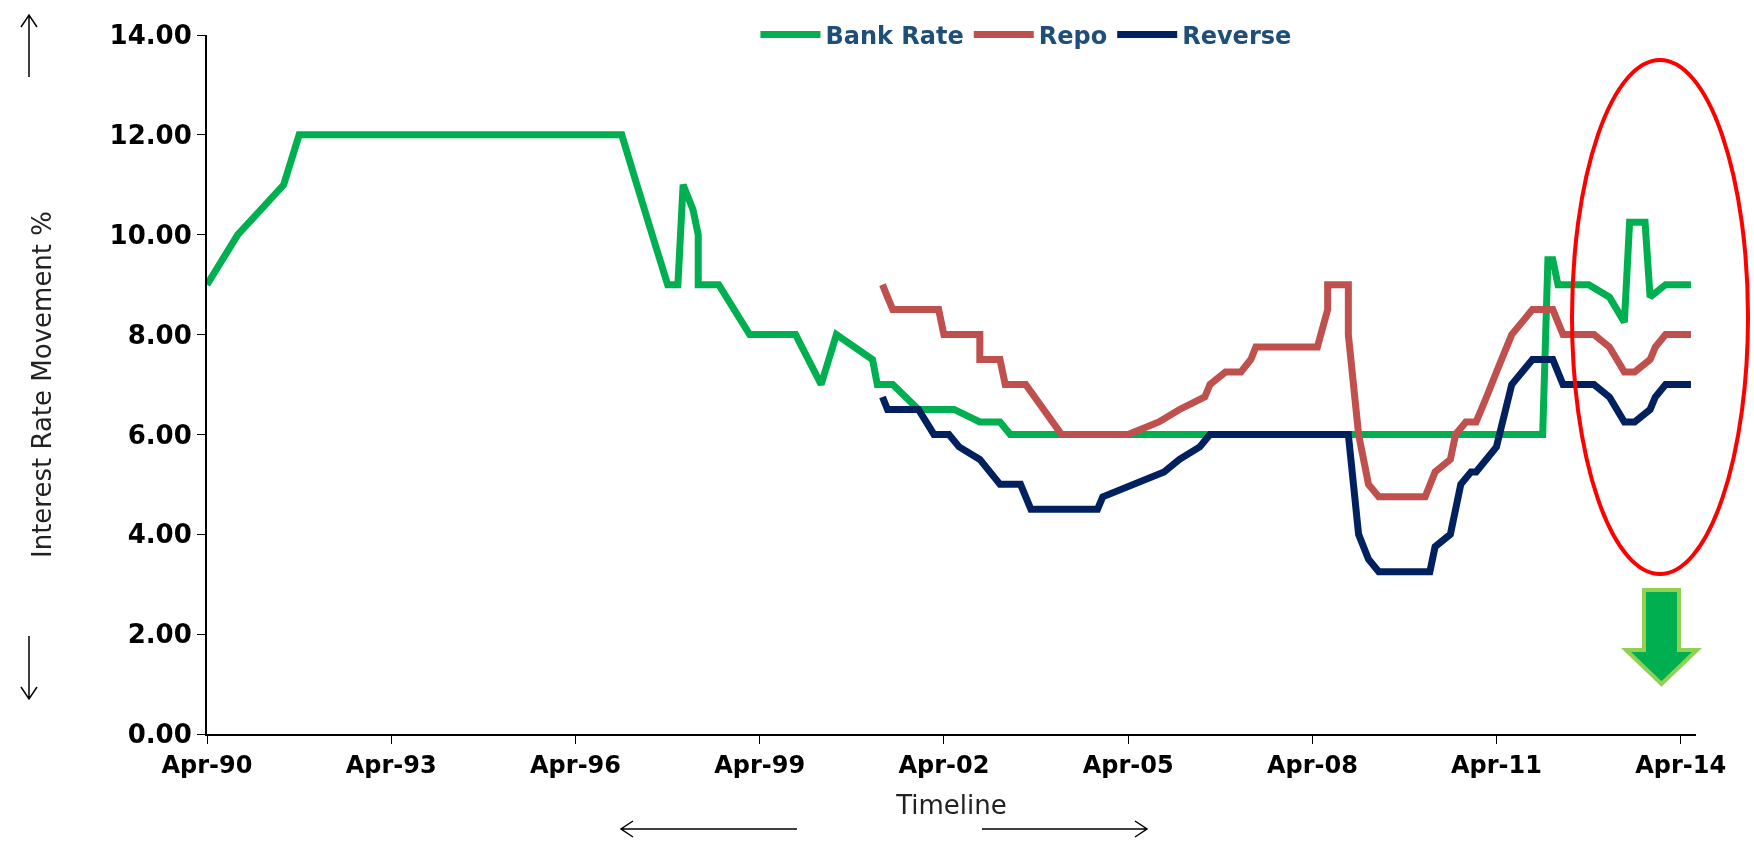 Image resolution: width=1754 pixels, height=846 pixels. Describe the element at coordinates (42, 384) in the screenshot. I see `y-axis-title: Interest Rate Movement %` at that location.